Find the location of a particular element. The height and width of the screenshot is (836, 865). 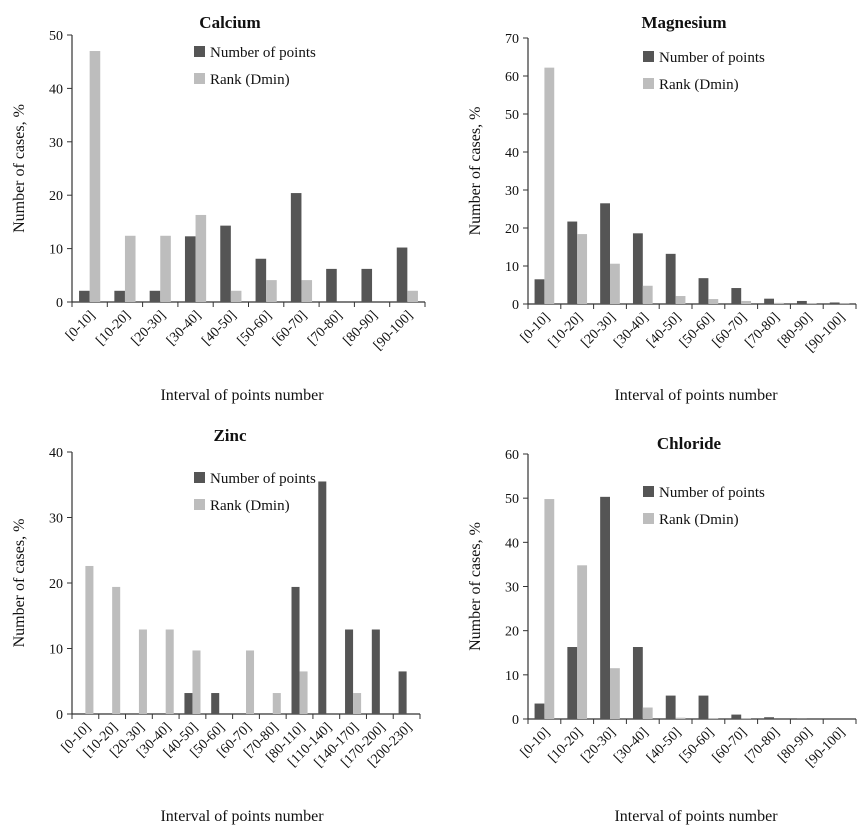

zinc-y-tick-label: 30 is located at coordinates (56, 519).